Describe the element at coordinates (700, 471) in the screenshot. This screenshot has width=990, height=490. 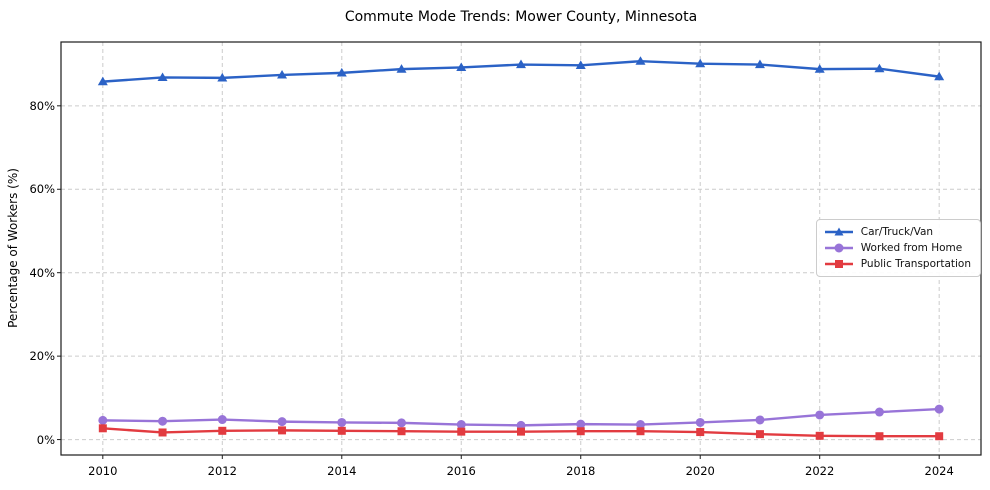
I see `x-tick-label: 2020` at that location.